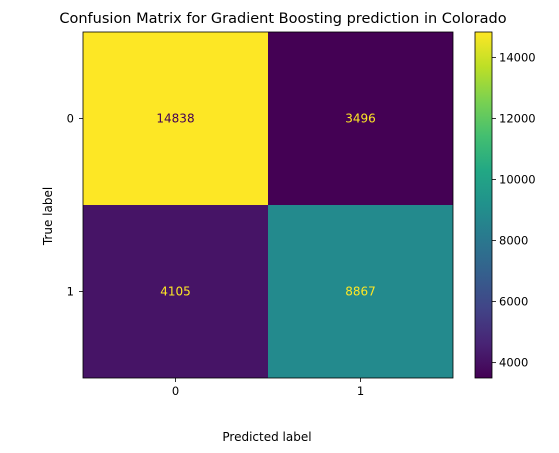 Image resolution: width=559 pixels, height=453 pixels. What do you see at coordinates (483, 205) in the screenshot?
I see `colorbar-gradient` at bounding box center [483, 205].